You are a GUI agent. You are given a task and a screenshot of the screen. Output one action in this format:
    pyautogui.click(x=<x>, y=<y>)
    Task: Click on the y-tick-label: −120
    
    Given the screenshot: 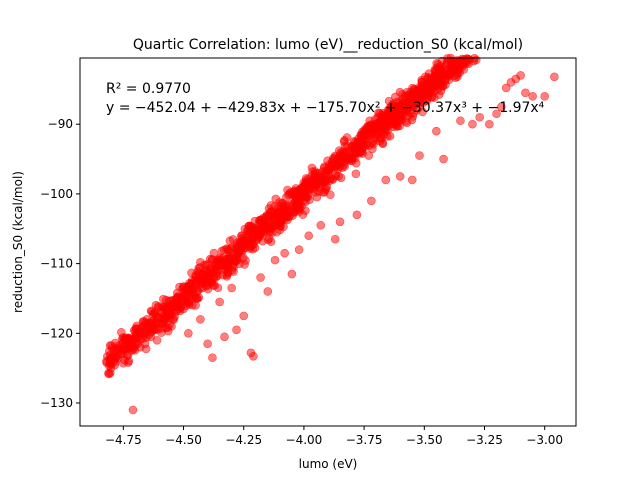 What is the action you would take?
    pyautogui.click(x=56, y=333)
    